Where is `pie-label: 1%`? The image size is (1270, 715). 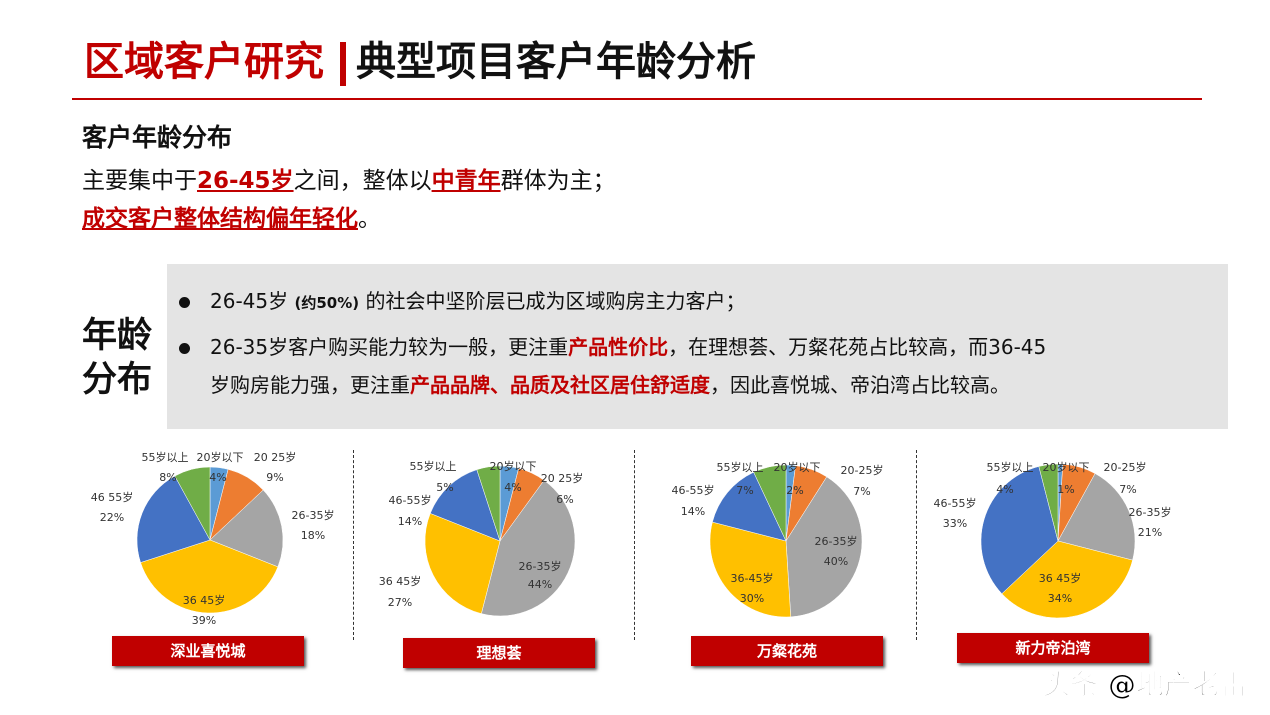 pie-label: 1% is located at coordinates (1065, 489).